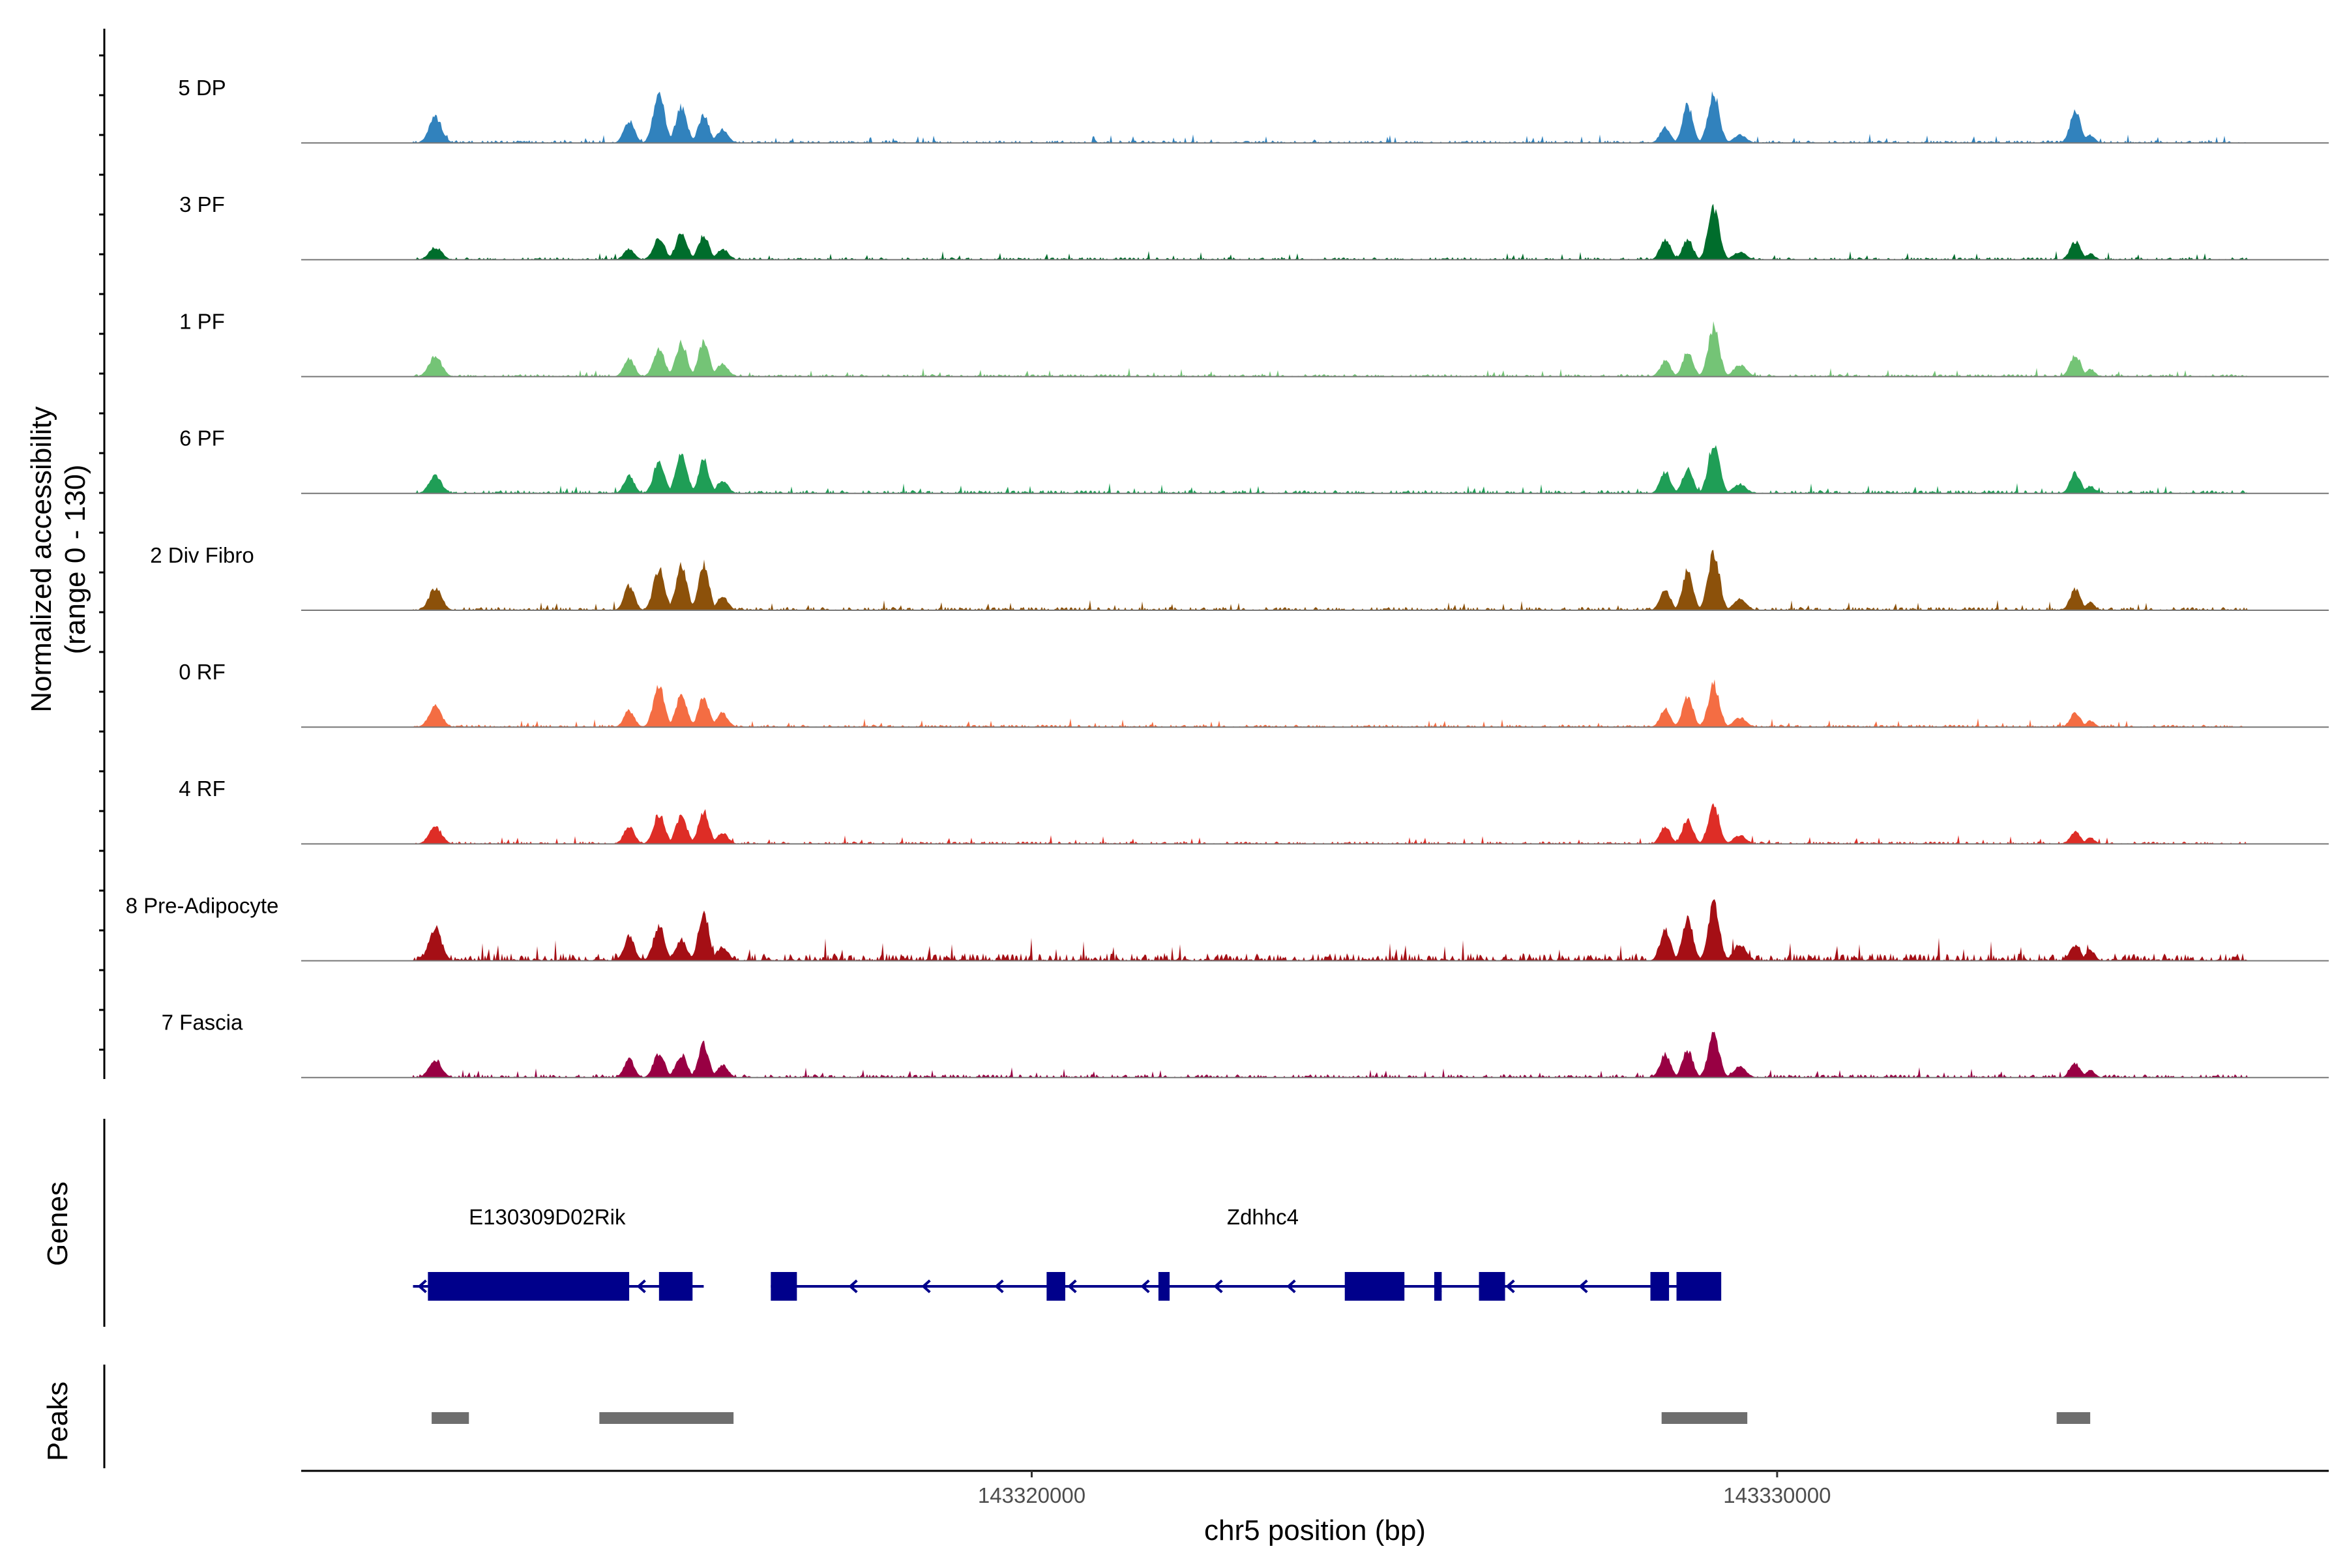  I want to click on track-label-4: 2 Div Fibro, so click(202, 555).